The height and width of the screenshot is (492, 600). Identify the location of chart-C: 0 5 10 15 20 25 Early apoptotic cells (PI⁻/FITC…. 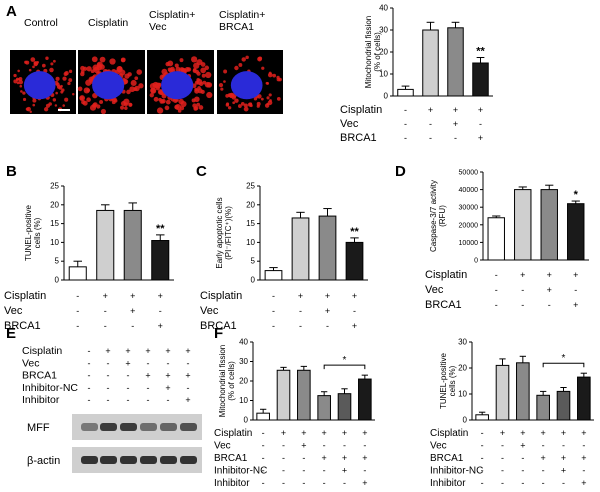
(284, 257).